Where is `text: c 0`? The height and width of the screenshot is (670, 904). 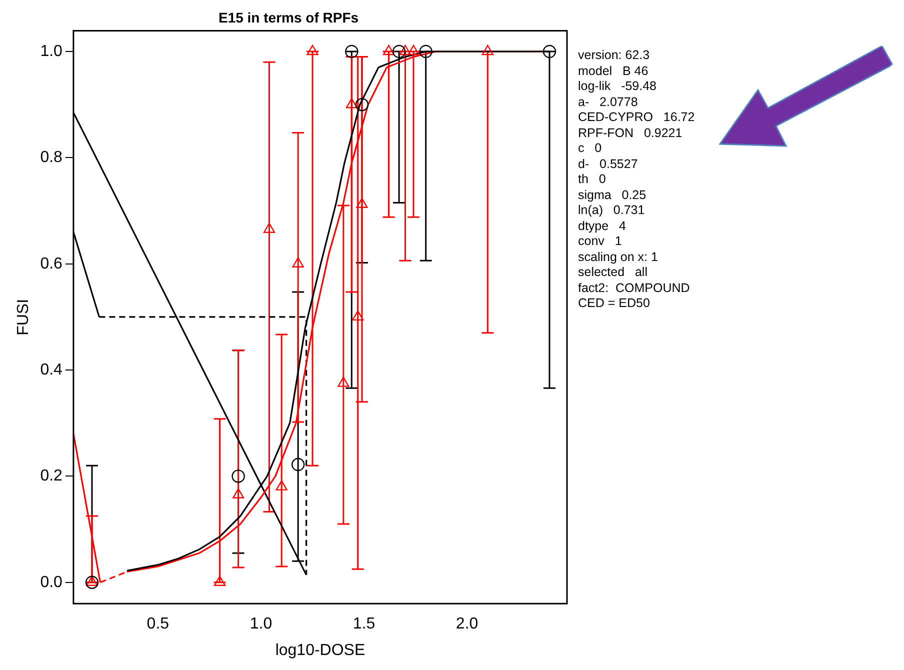 text: c 0 is located at coordinates (590, 148).